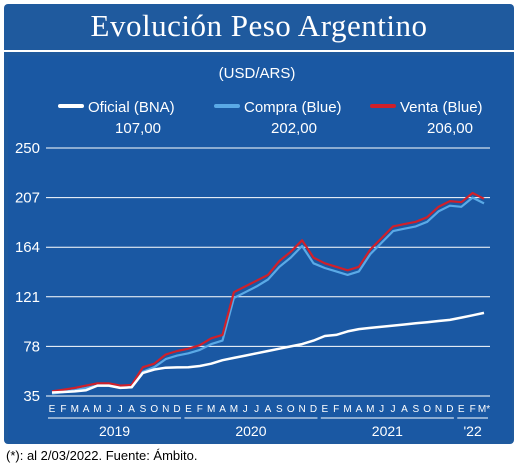 The width and height of the screenshot is (520, 469). Describe the element at coordinates (102, 455) in the screenshot. I see `footer-note: (*): al 2/03/2022. Fuente: Ámbito.` at that location.